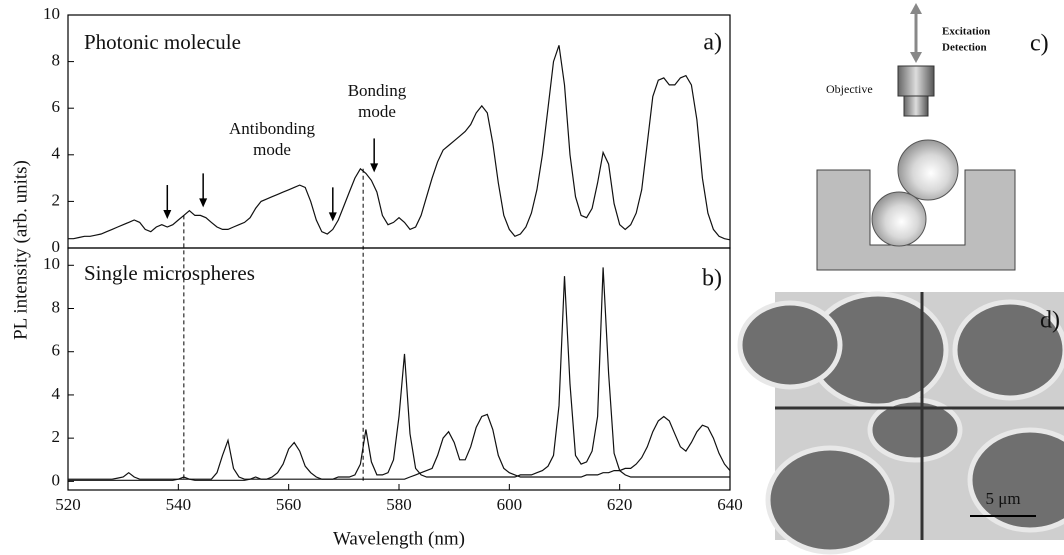 The height and width of the screenshot is (555, 1064). I want to click on annotation: Antibonding mode, so click(272, 139).